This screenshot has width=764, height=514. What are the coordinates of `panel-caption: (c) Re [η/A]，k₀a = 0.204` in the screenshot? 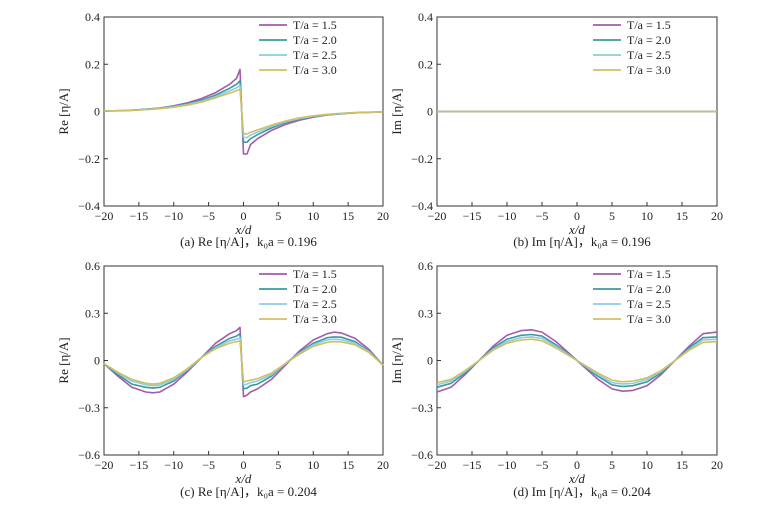 It's located at (248, 491).